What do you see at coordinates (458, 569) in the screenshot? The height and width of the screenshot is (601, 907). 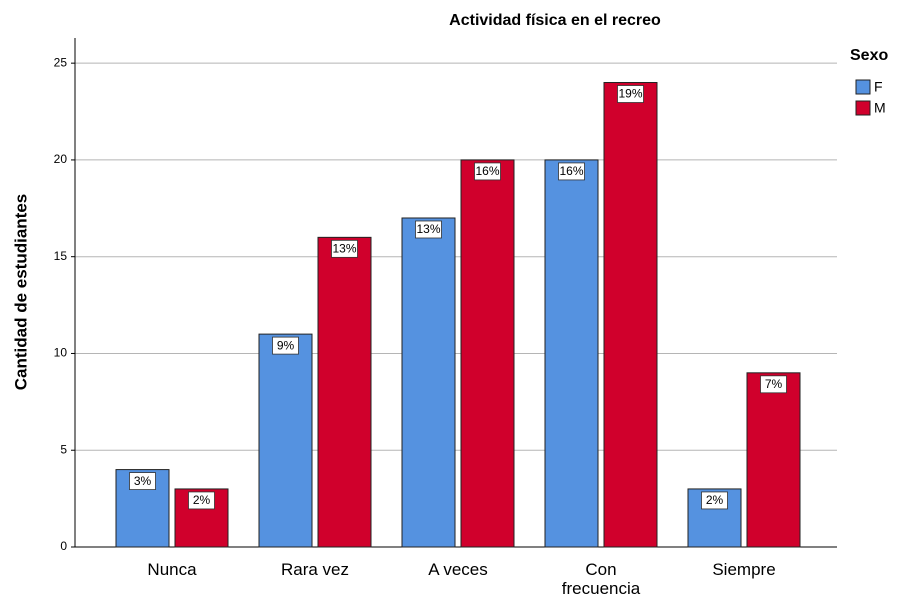 I see `x-tick-label: A veces` at bounding box center [458, 569].